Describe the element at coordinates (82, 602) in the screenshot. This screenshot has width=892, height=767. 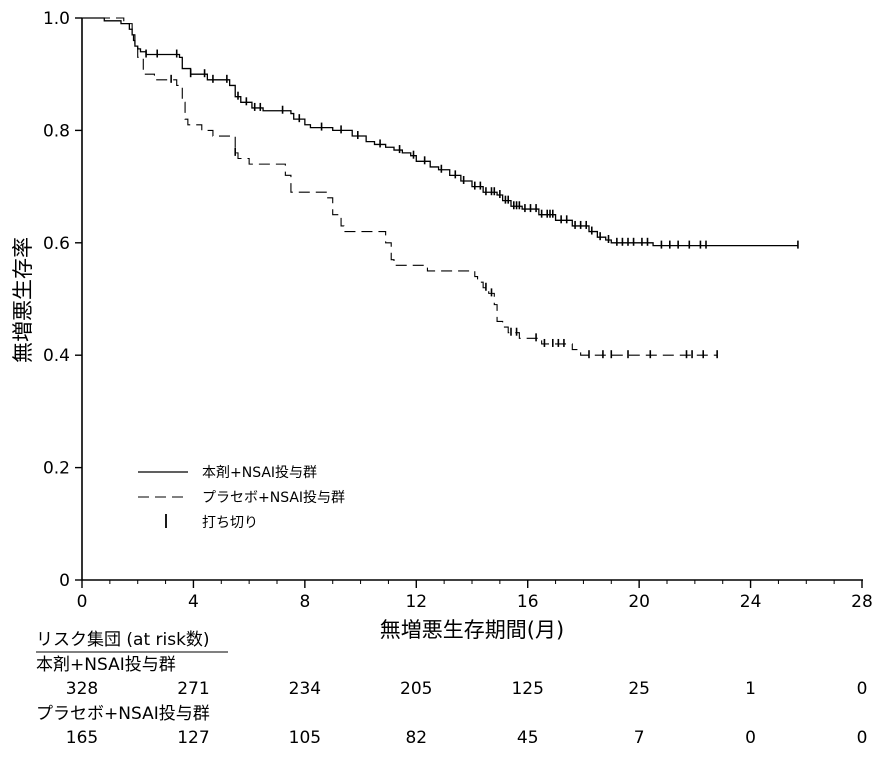
I see `x-tick-label: 0` at that location.